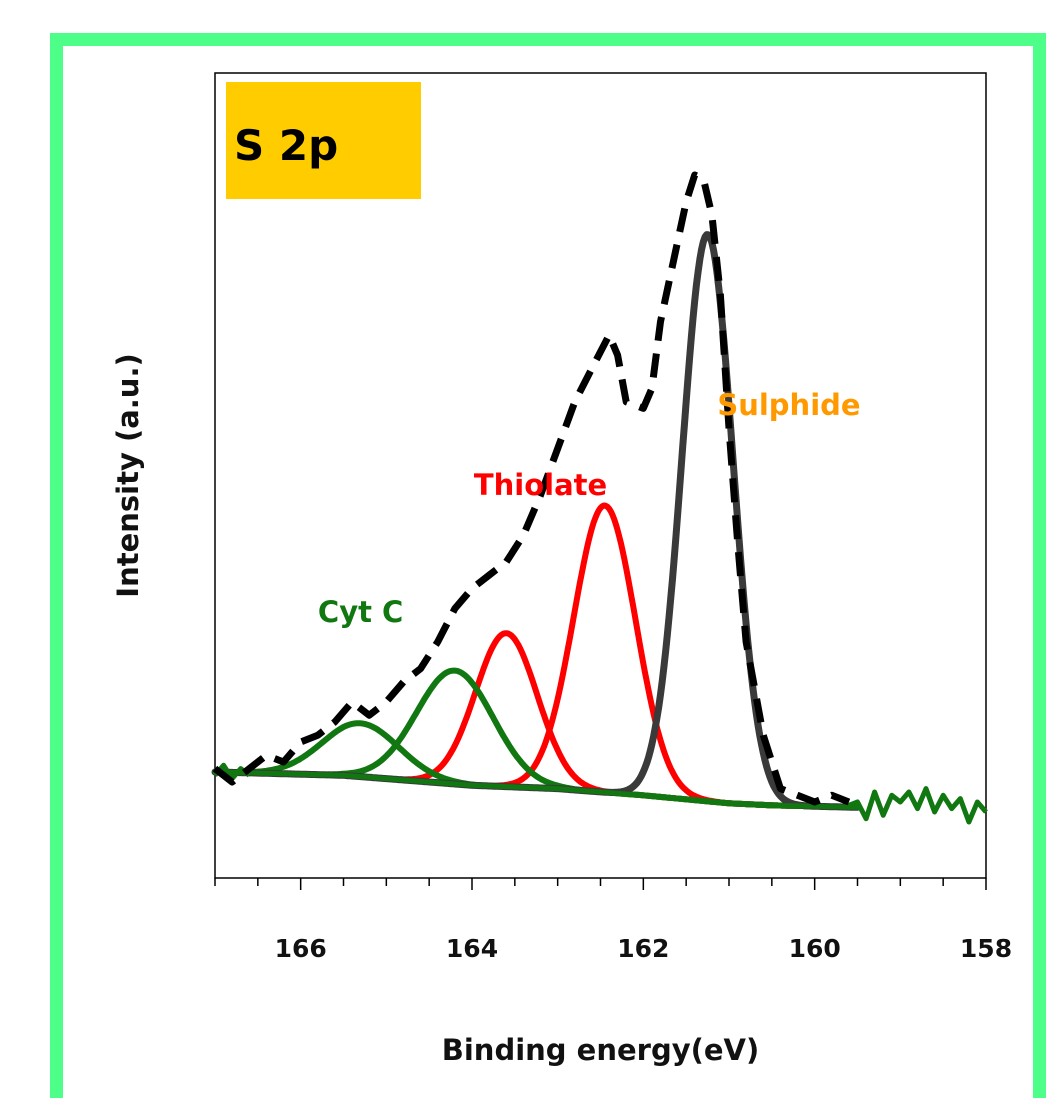  Describe the element at coordinates (589, 508) in the screenshot. I see `annotations: Sulphide Thiolate Cyt C` at that location.